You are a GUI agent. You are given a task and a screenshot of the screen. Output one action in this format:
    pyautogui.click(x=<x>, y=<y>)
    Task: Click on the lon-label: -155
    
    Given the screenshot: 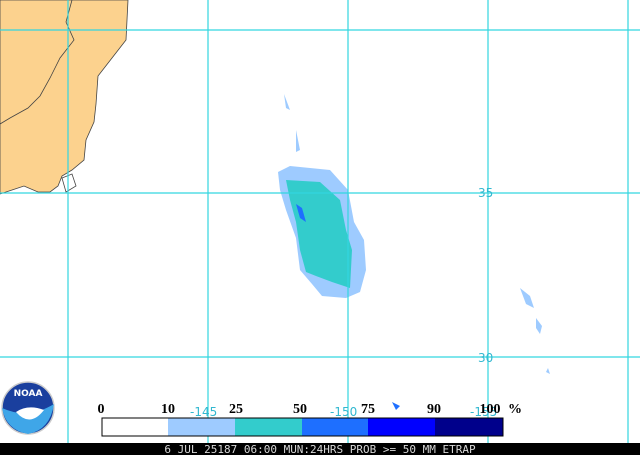 What is the action you would take?
    pyautogui.click(x=483, y=412)
    